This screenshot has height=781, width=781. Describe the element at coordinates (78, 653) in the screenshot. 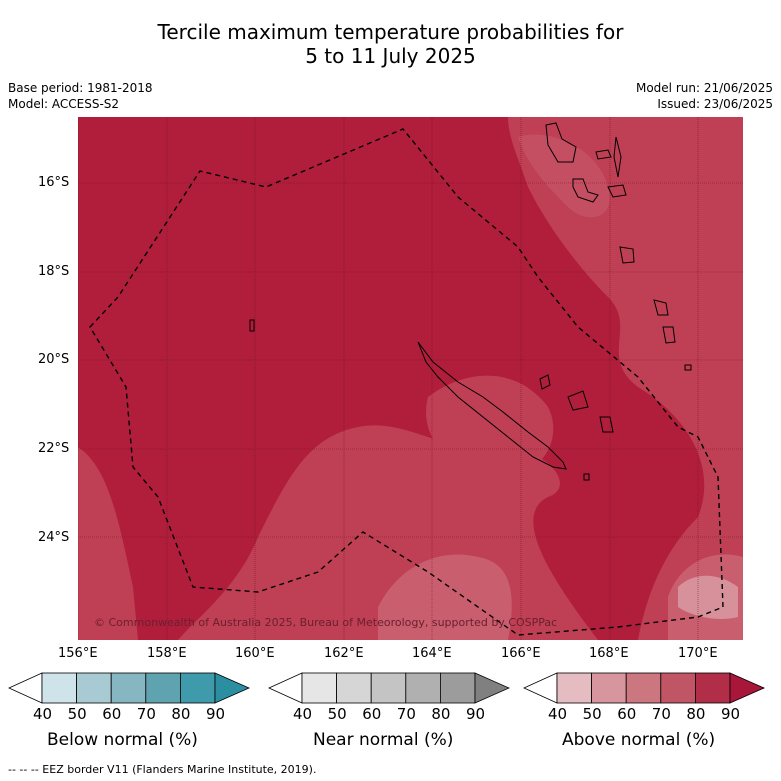

I see `lon-label-156e: 156°E` at that location.